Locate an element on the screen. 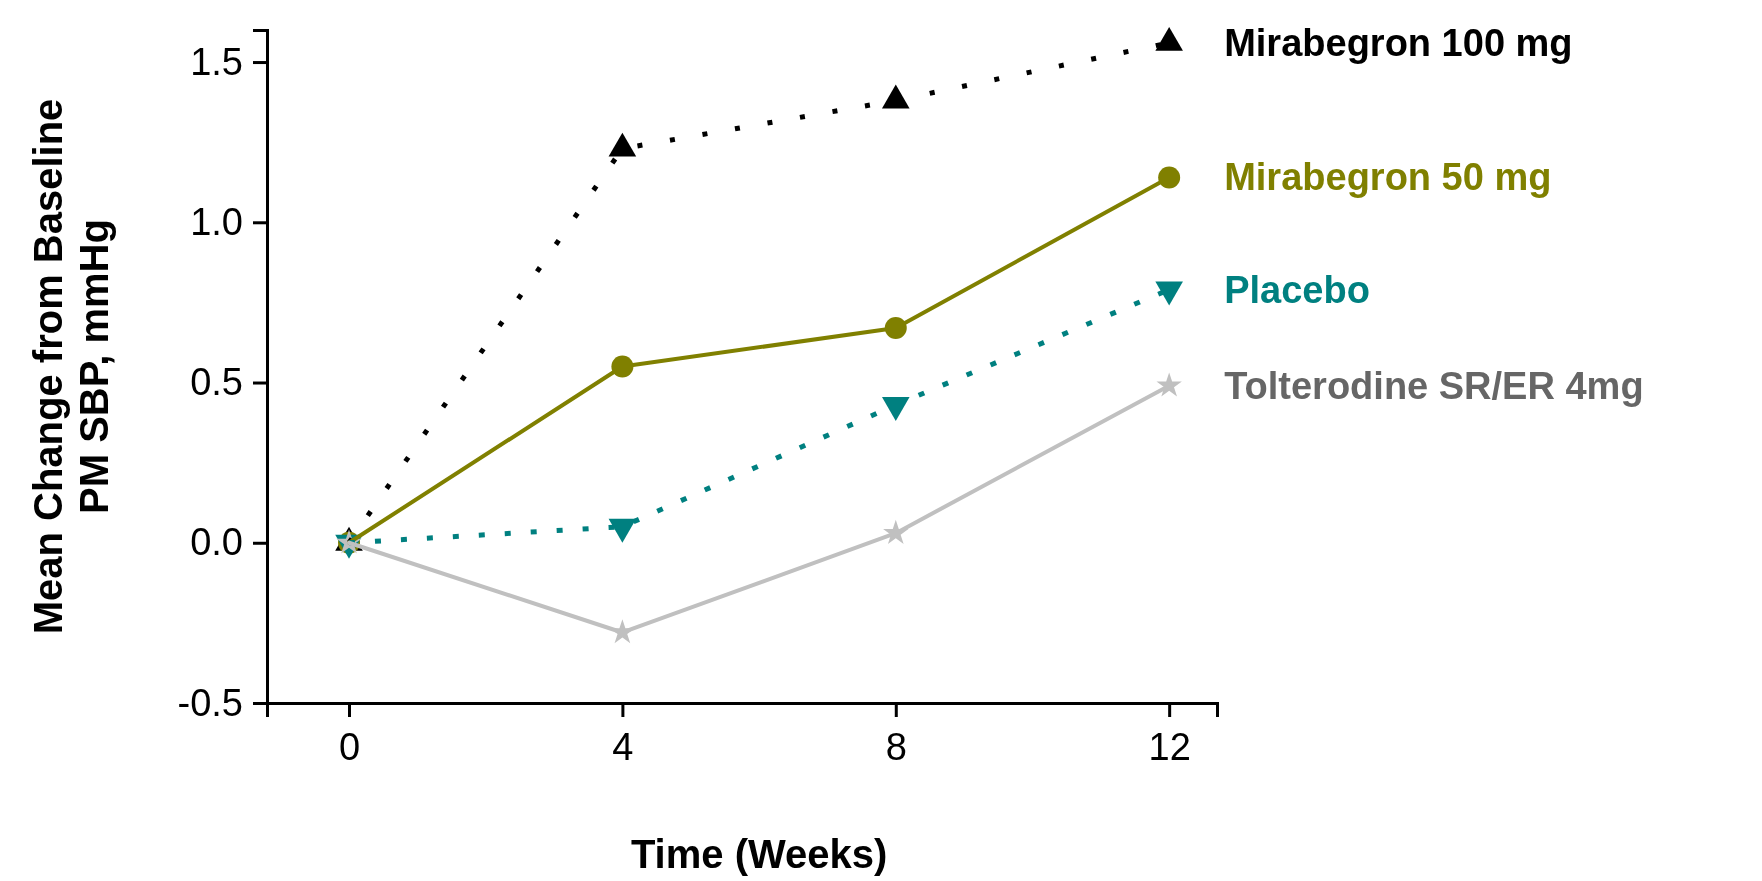  y-tick-label: -0.5 is located at coordinates (210, 702).